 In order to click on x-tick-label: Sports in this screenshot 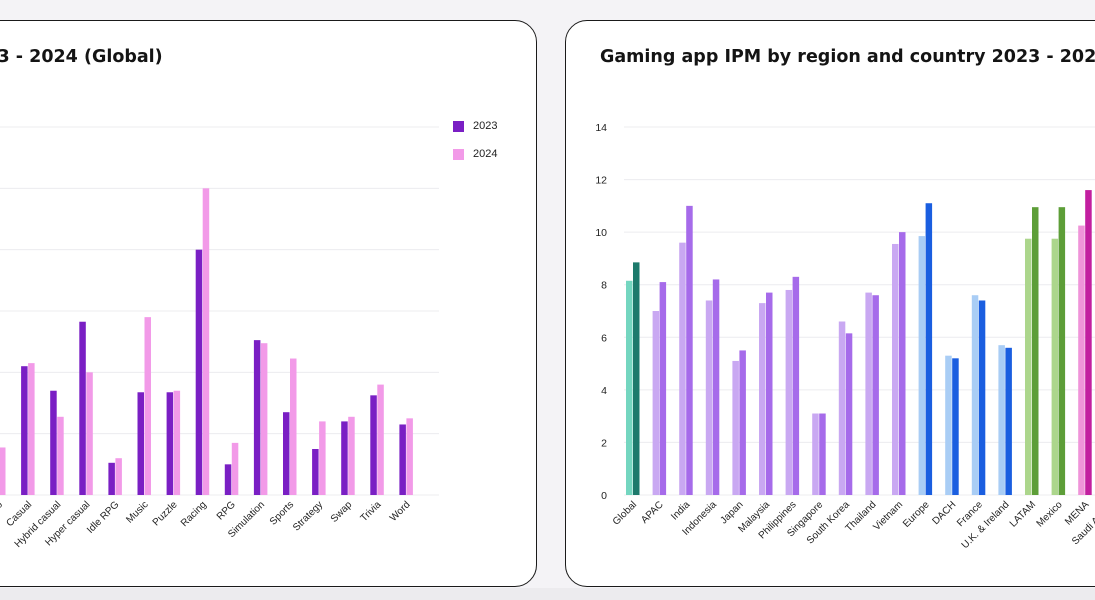, I will do `click(282, 513)`.